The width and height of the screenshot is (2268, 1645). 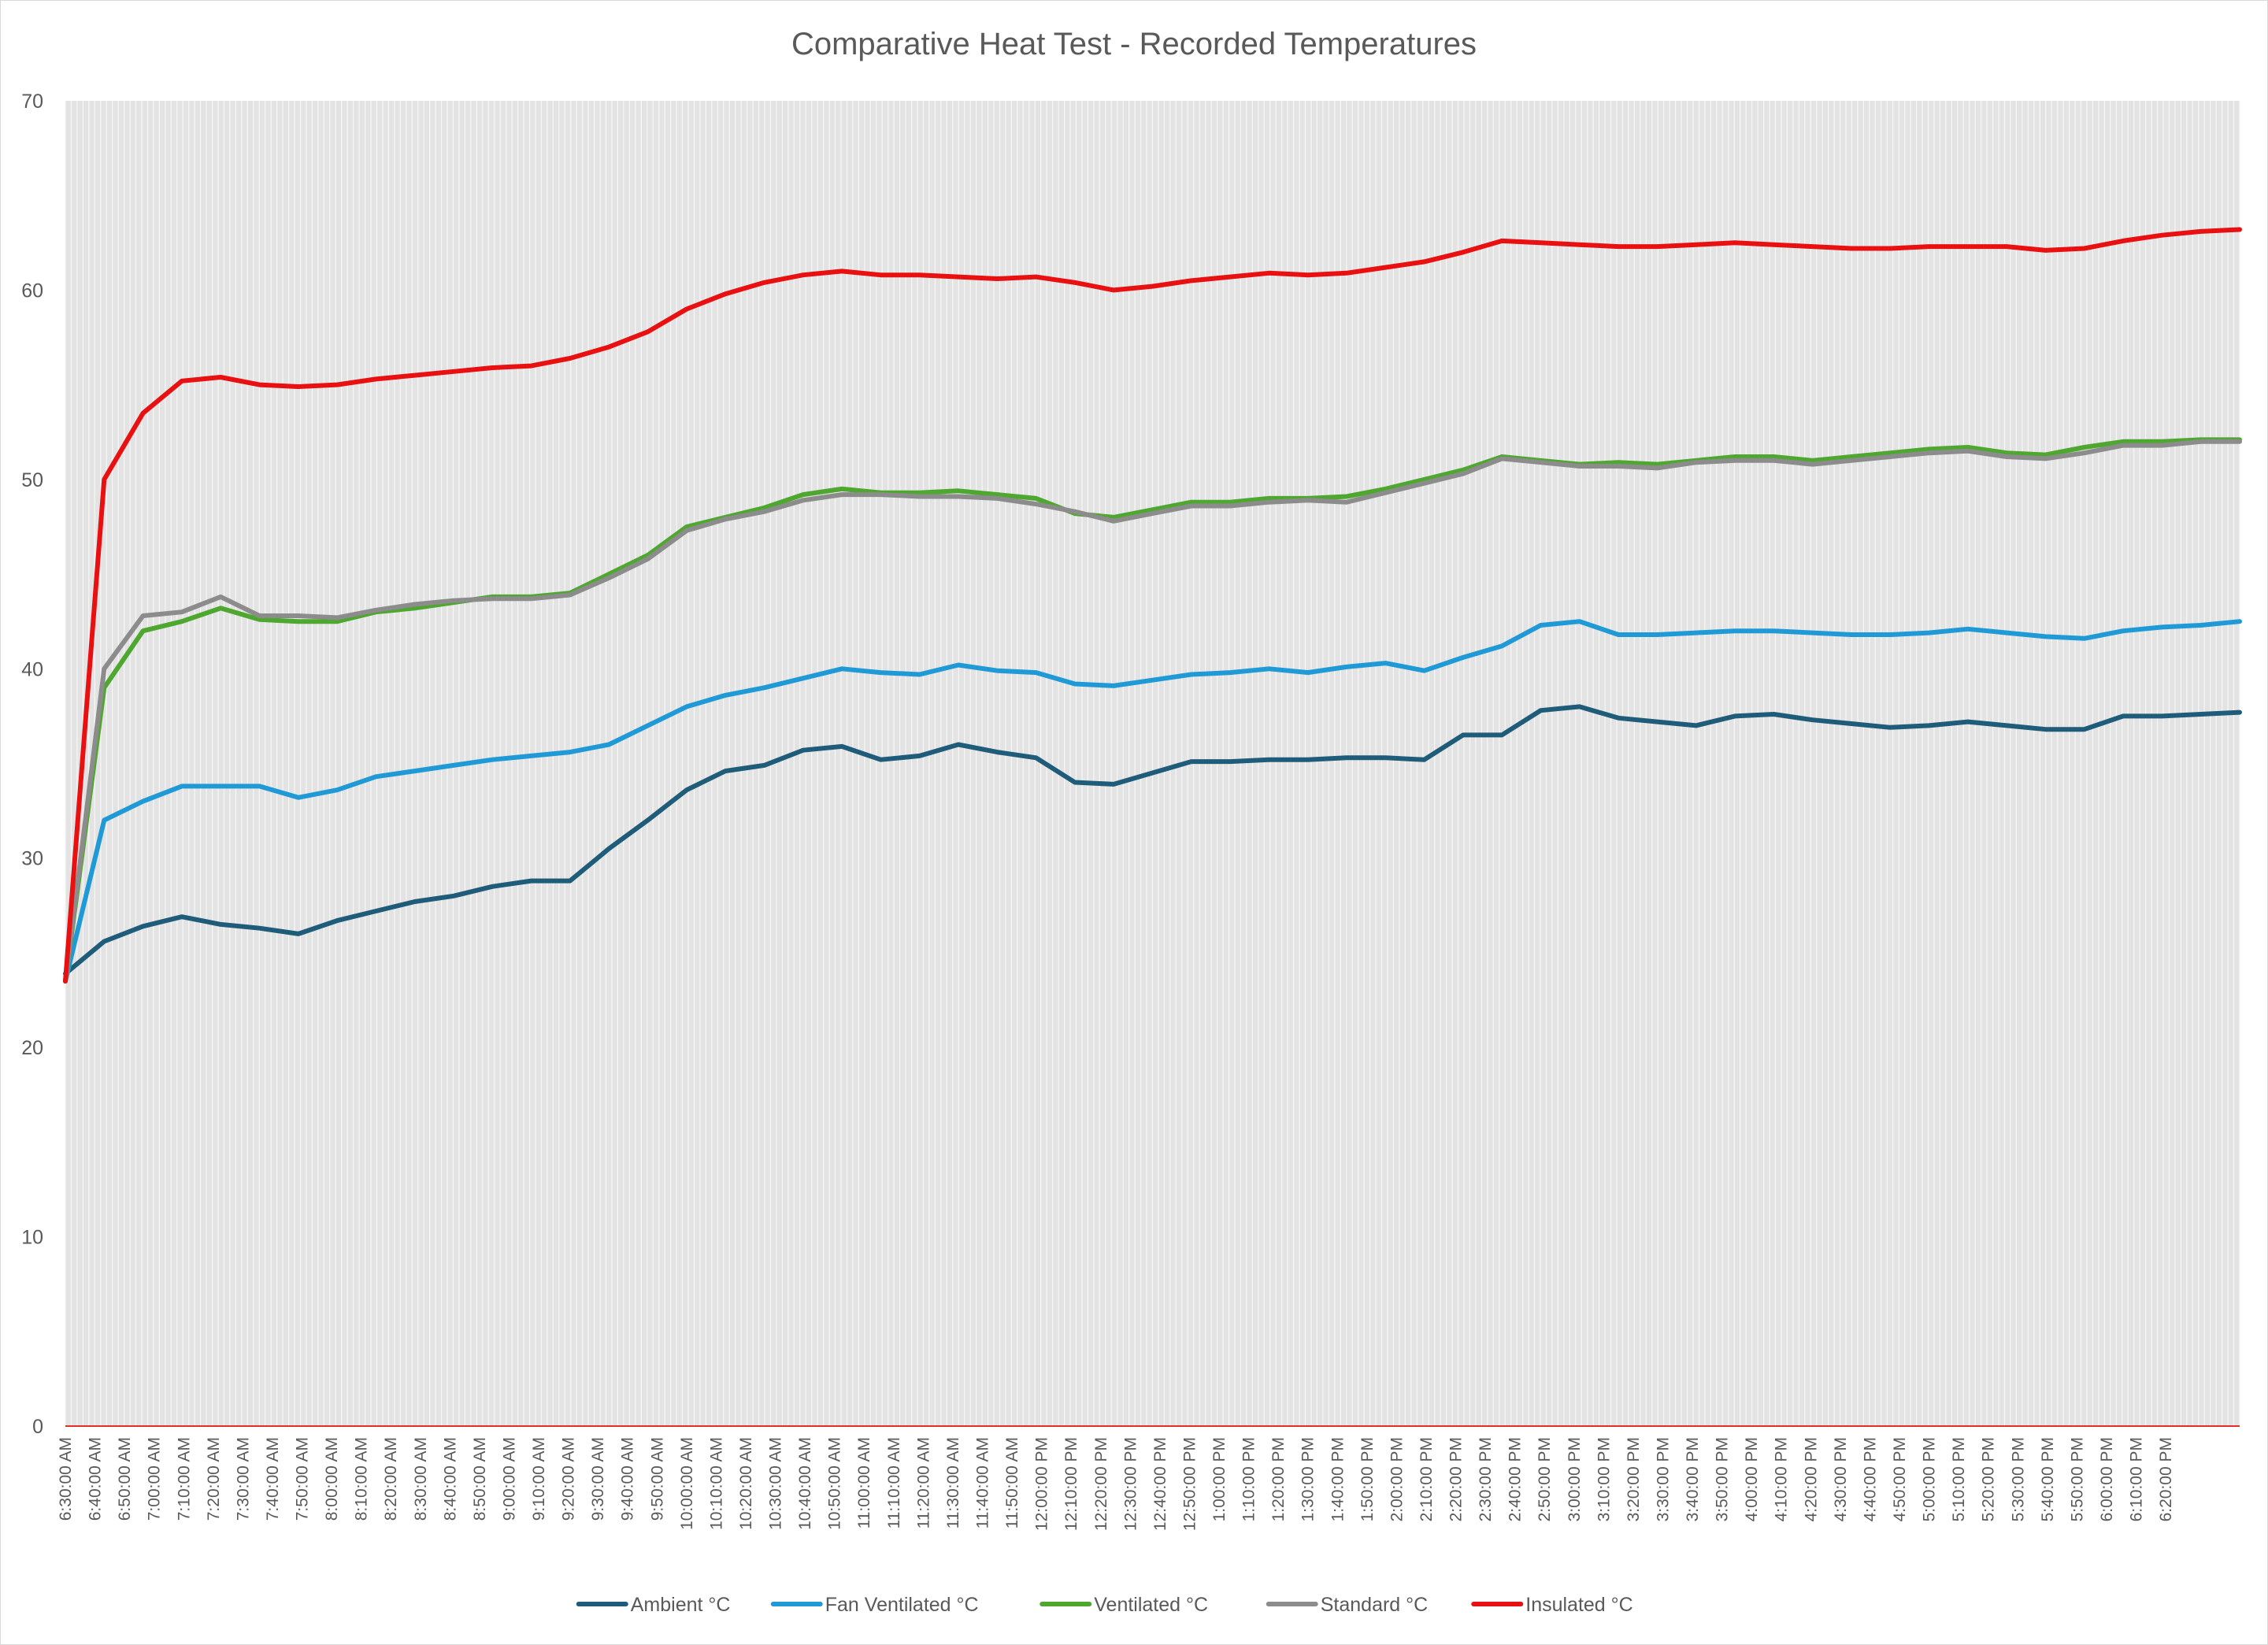 I want to click on x-tick-label: 5:50:00 PM, so click(x=2077, y=1479).